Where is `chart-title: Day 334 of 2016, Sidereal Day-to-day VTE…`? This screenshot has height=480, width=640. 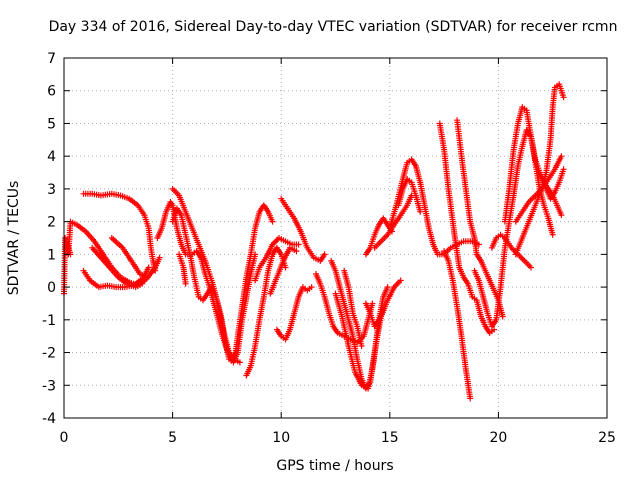
chart-title: Day 334 of 2016, Sidereal Day-to-day VTE… is located at coordinates (333, 27).